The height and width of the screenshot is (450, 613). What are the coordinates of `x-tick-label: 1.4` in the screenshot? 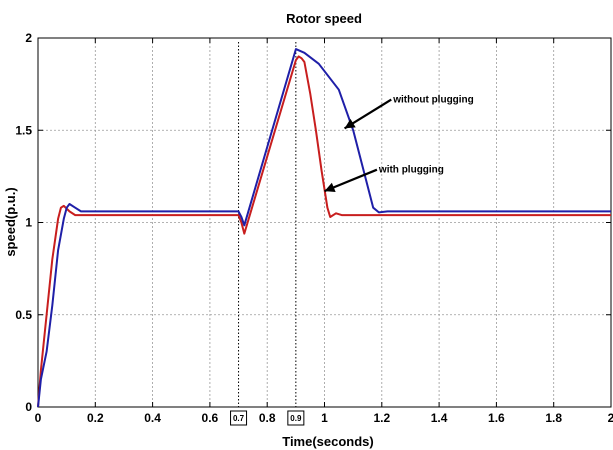 It's located at (439, 418).